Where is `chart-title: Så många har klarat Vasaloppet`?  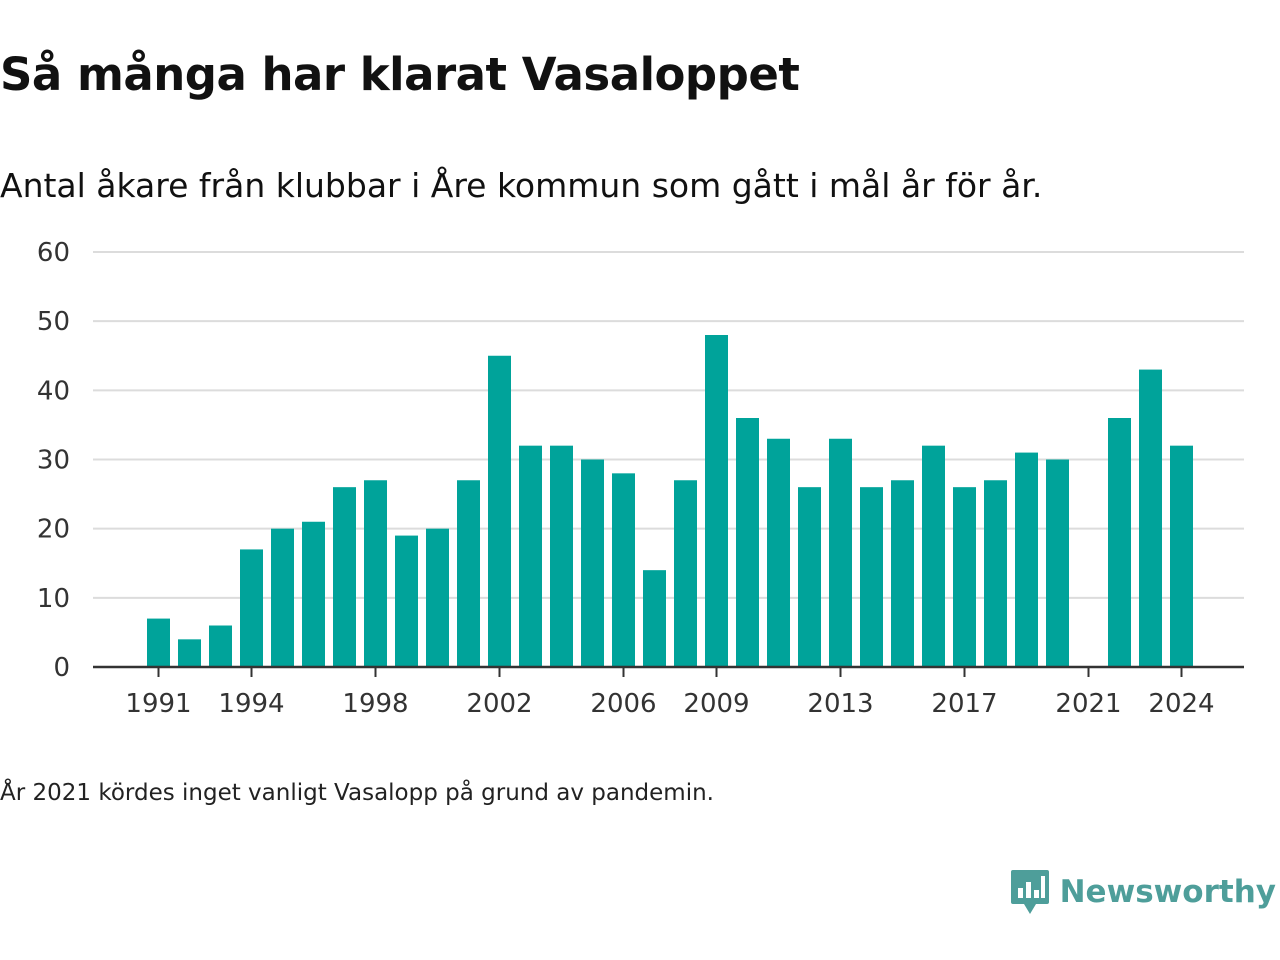 chart-title: Så många har klarat Vasaloppet is located at coordinates (400, 74).